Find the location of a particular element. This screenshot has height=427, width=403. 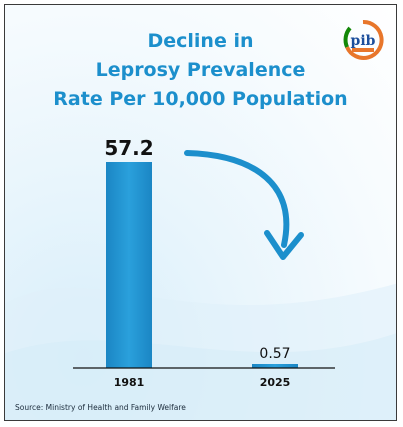

value-label-1981: 57.2 is located at coordinates (128, 148).